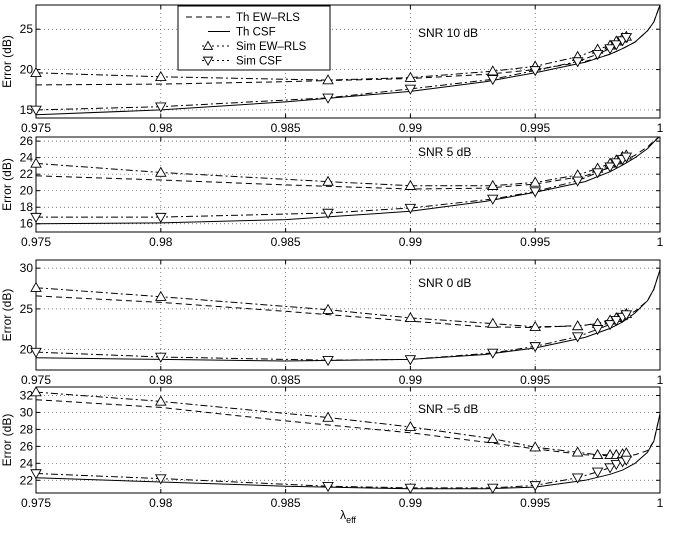  I want to click on legend-box, so click(254, 38).